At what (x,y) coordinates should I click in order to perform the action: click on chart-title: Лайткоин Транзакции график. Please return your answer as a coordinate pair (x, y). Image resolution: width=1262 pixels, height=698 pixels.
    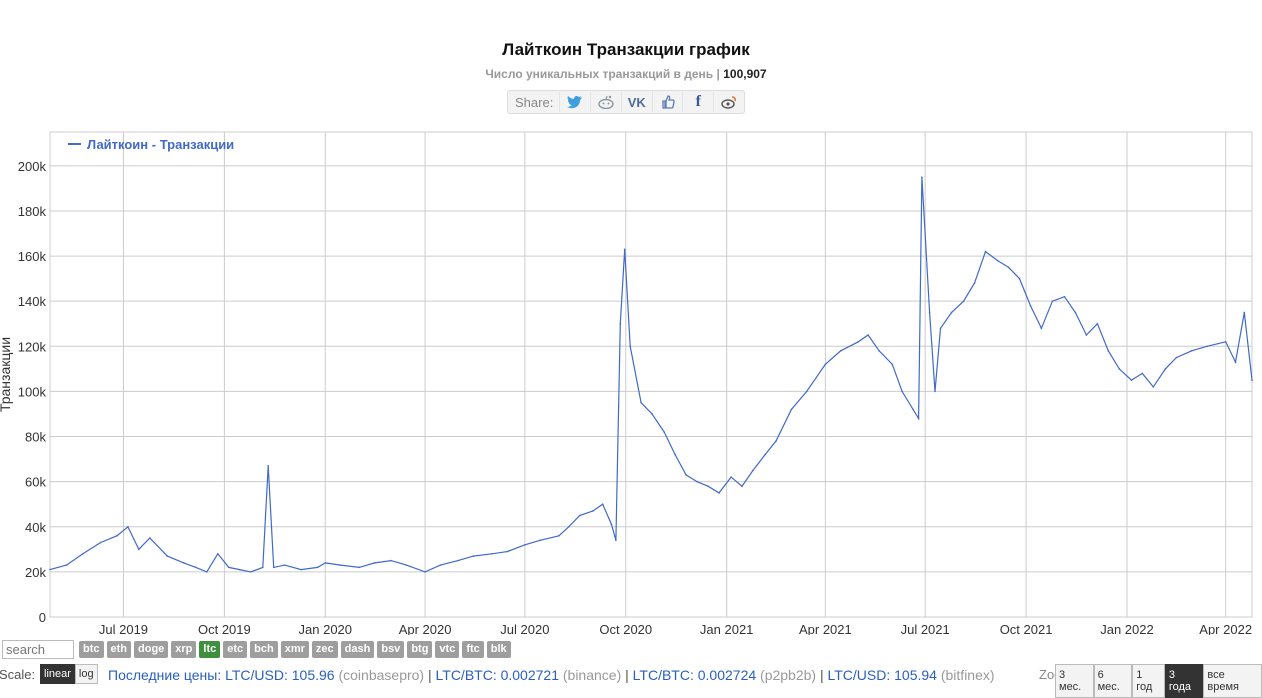
    Looking at the image, I should click on (626, 49).